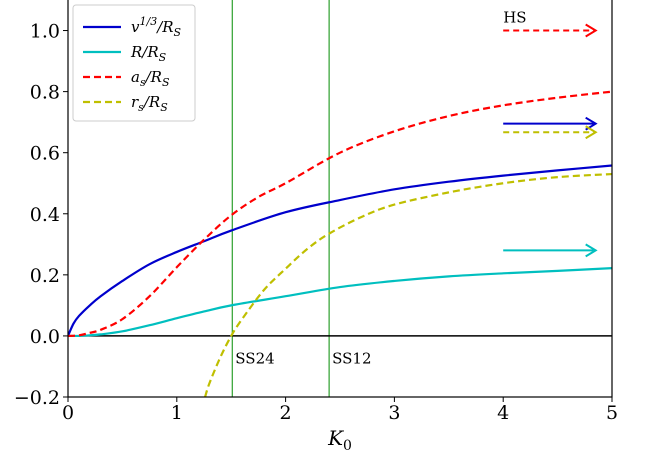  What do you see at coordinates (394, 413) in the screenshot?
I see `x-tick-label: 3` at bounding box center [394, 413].